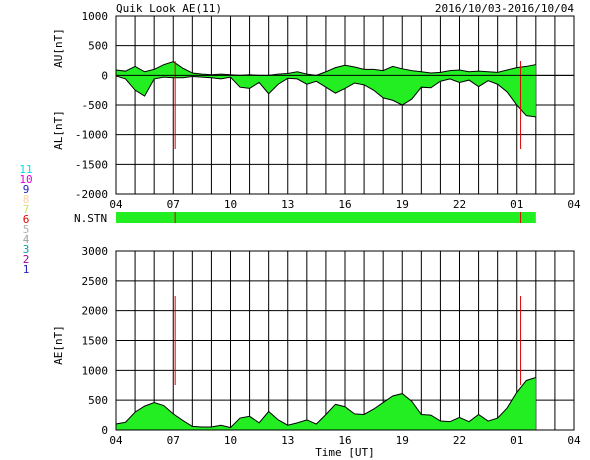 This screenshot has height=460, width=590. I want to click on ae-ytick-label: 3000, so click(95, 251).